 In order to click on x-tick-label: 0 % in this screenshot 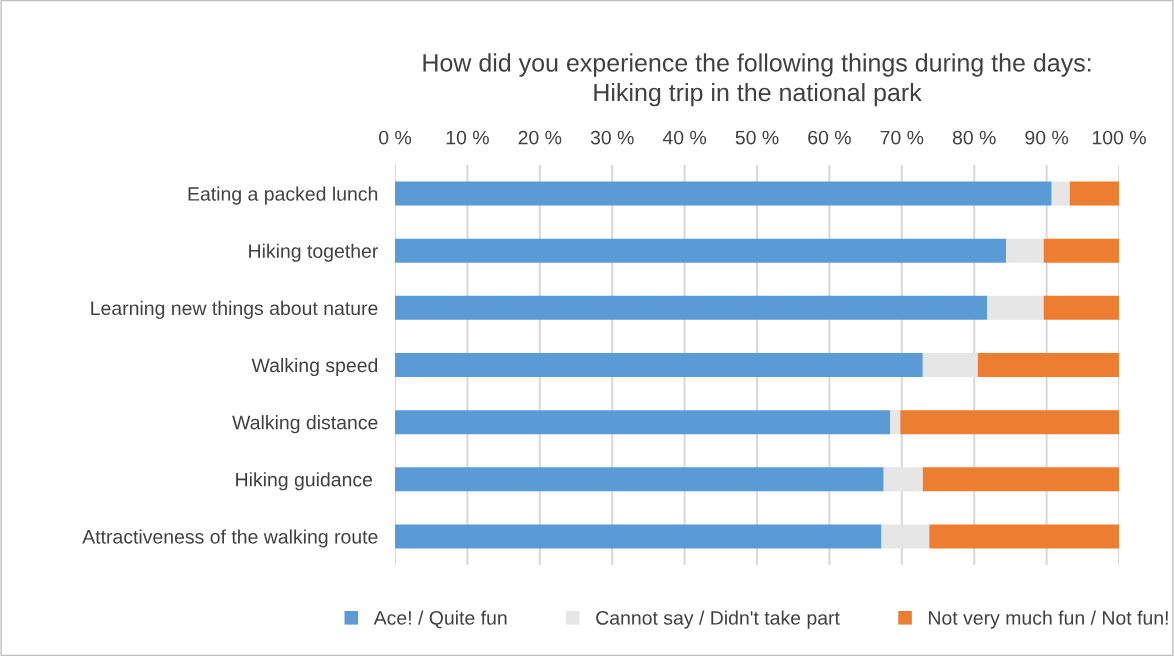, I will do `click(395, 137)`.